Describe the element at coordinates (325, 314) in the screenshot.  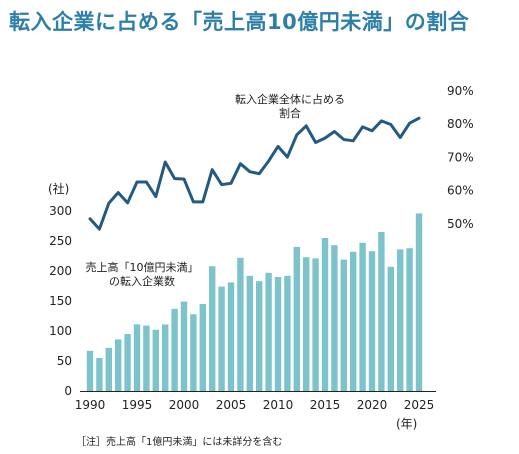
I see `bar-2015` at that location.